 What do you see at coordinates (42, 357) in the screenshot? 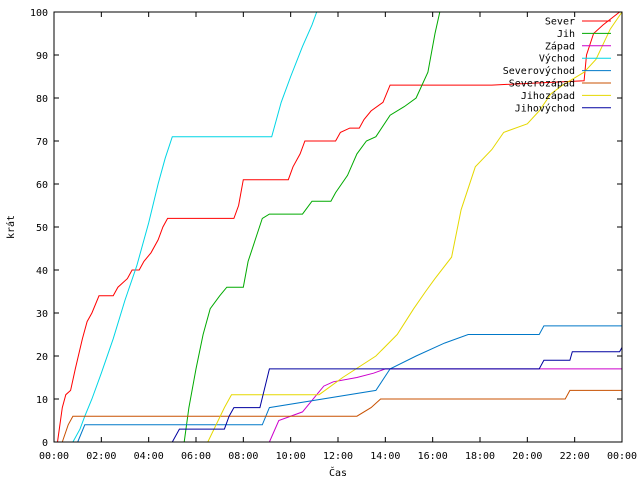
I see `y-tick-label: 20` at bounding box center [42, 357].